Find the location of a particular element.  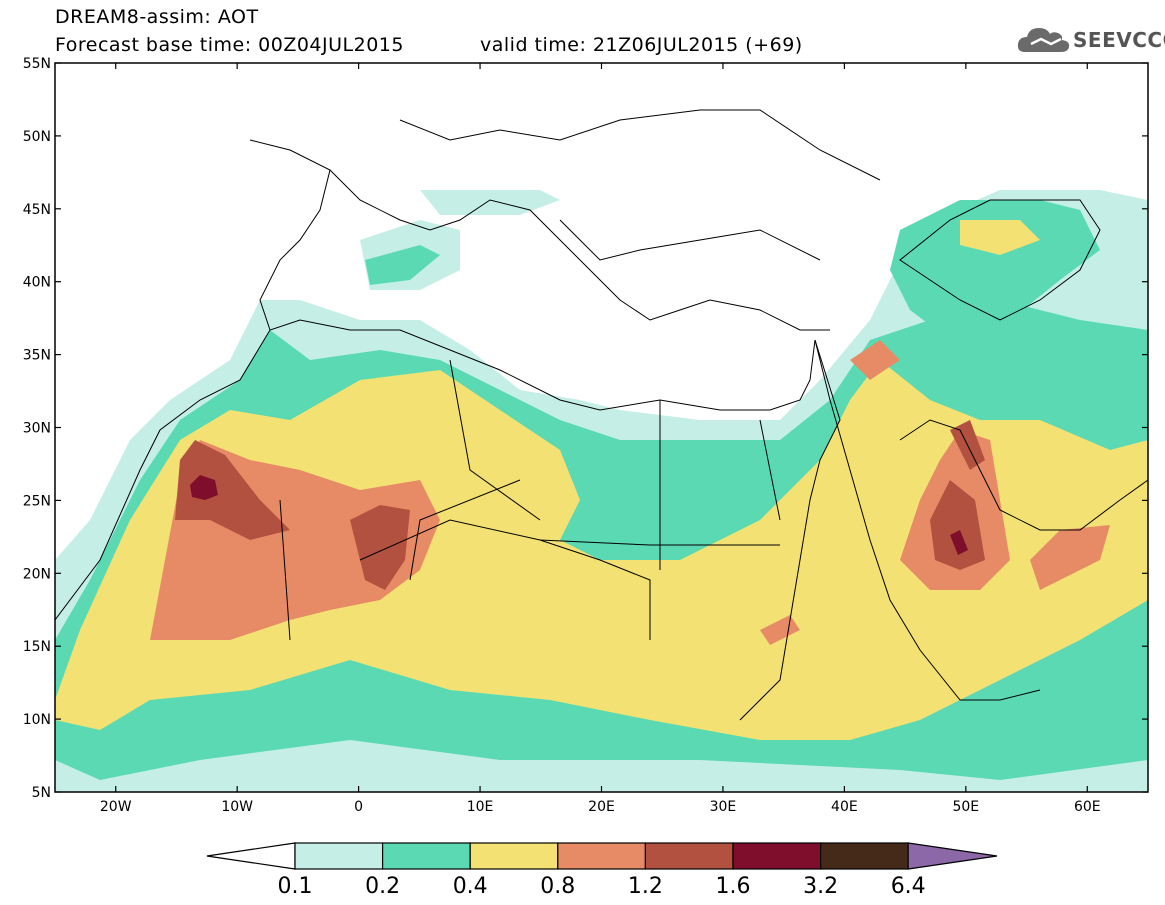

colorbar-label: 0.8 is located at coordinates (557, 886).